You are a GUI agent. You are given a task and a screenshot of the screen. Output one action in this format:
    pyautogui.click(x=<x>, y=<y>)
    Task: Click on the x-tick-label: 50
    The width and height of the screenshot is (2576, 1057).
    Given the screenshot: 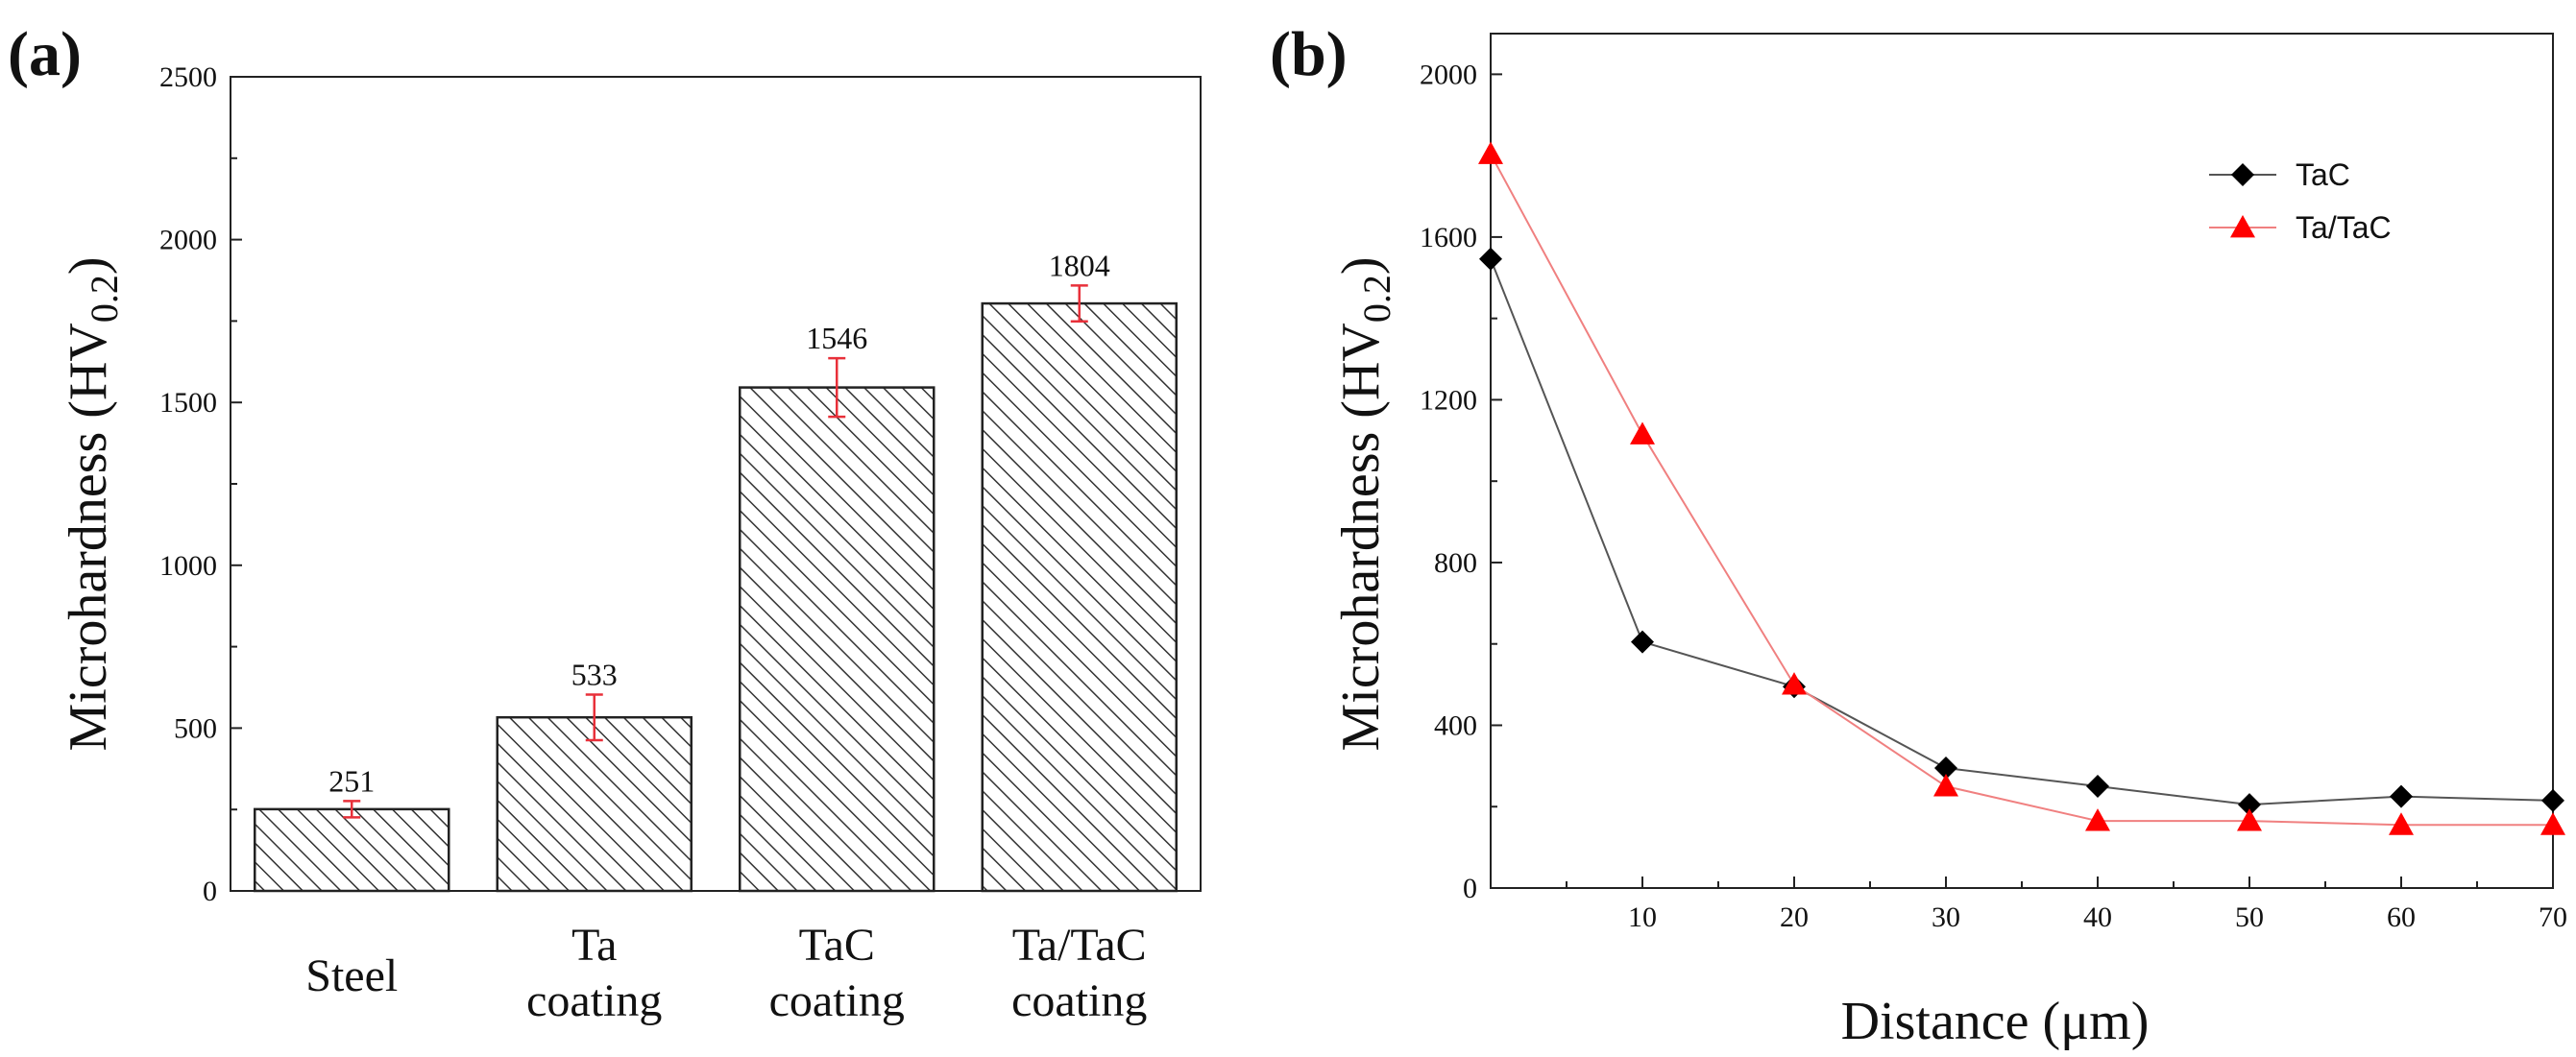 What is the action you would take?
    pyautogui.click(x=2250, y=917)
    